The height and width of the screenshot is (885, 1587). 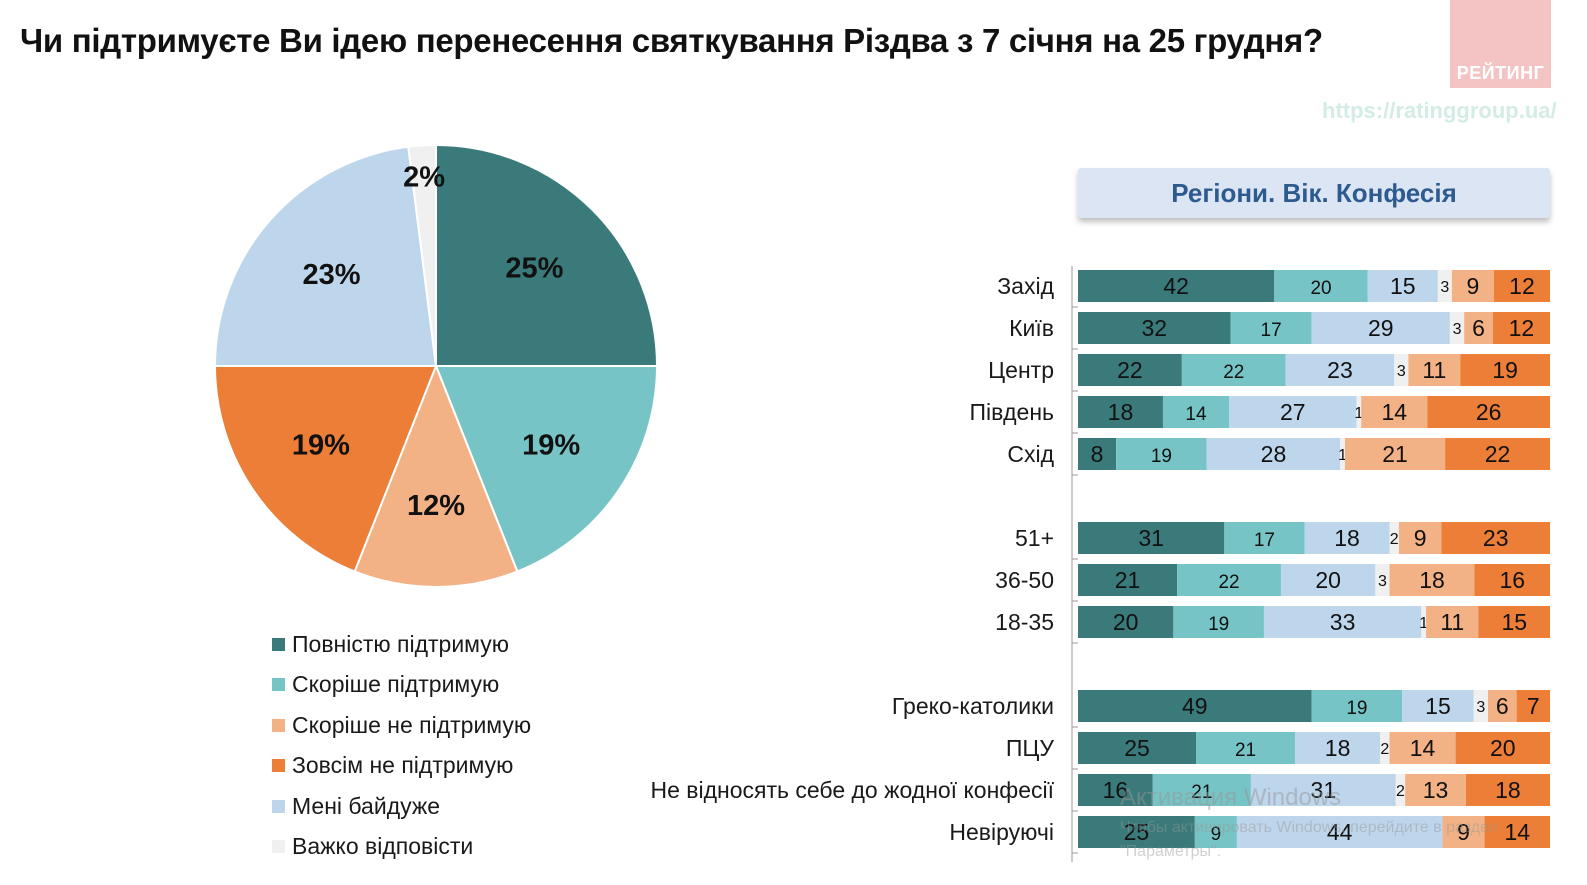 What do you see at coordinates (278, 847) in the screenshot?
I see `legend-swatch-hard_to_say` at bounding box center [278, 847].